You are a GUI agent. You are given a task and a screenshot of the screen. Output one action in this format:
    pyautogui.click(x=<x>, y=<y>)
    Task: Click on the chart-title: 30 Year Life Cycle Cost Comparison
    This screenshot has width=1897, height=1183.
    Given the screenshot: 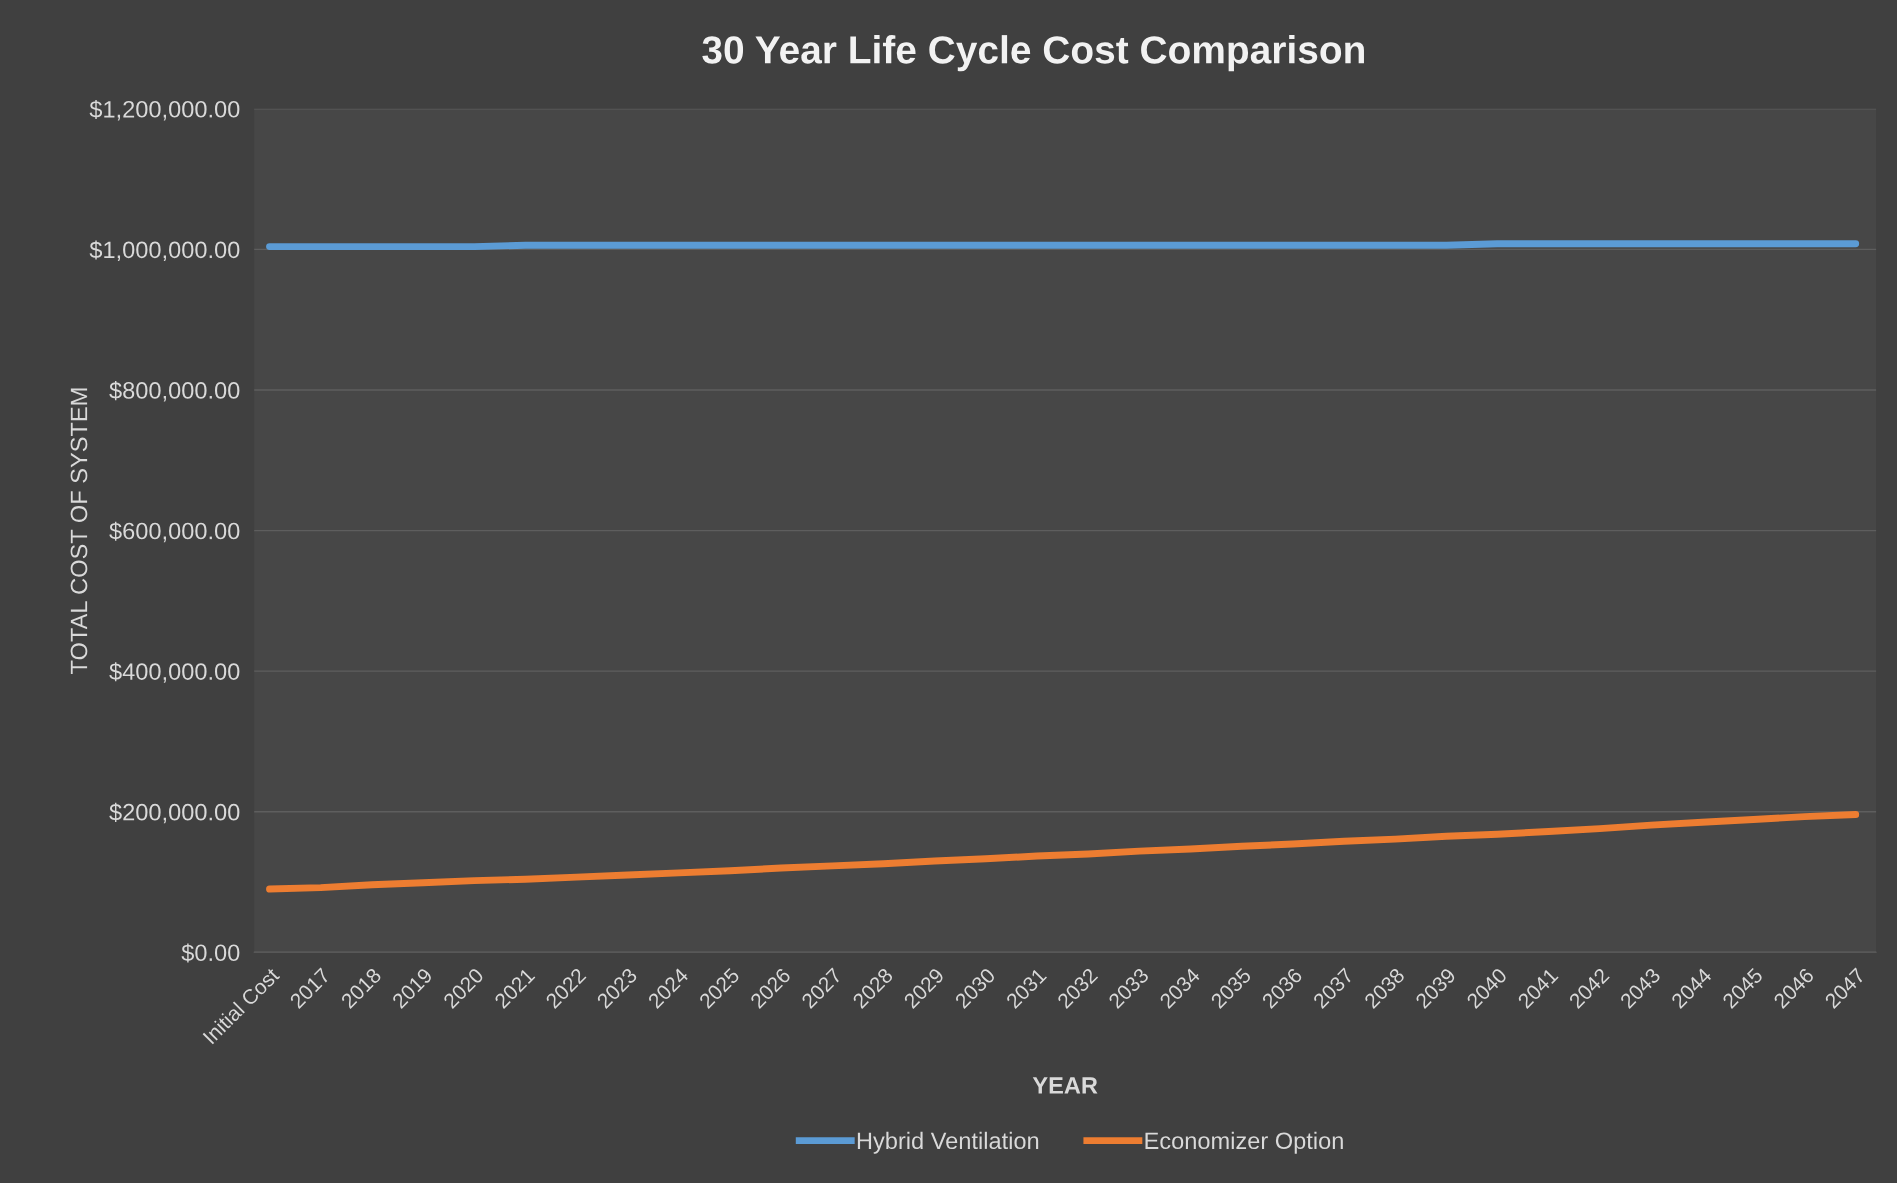 What is the action you would take?
    pyautogui.click(x=1033, y=53)
    